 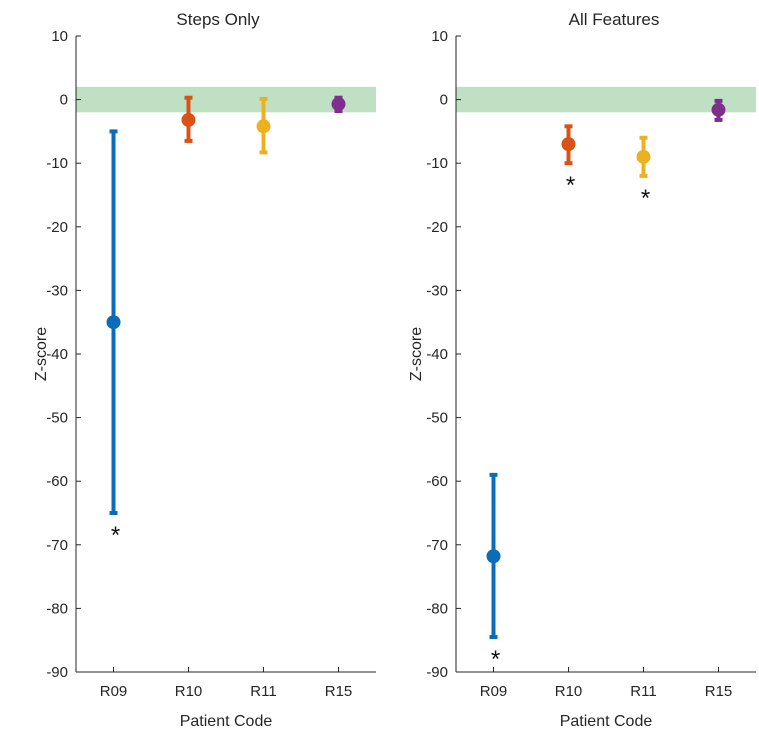 I want to click on errorbar-r10, so click(x=188, y=119).